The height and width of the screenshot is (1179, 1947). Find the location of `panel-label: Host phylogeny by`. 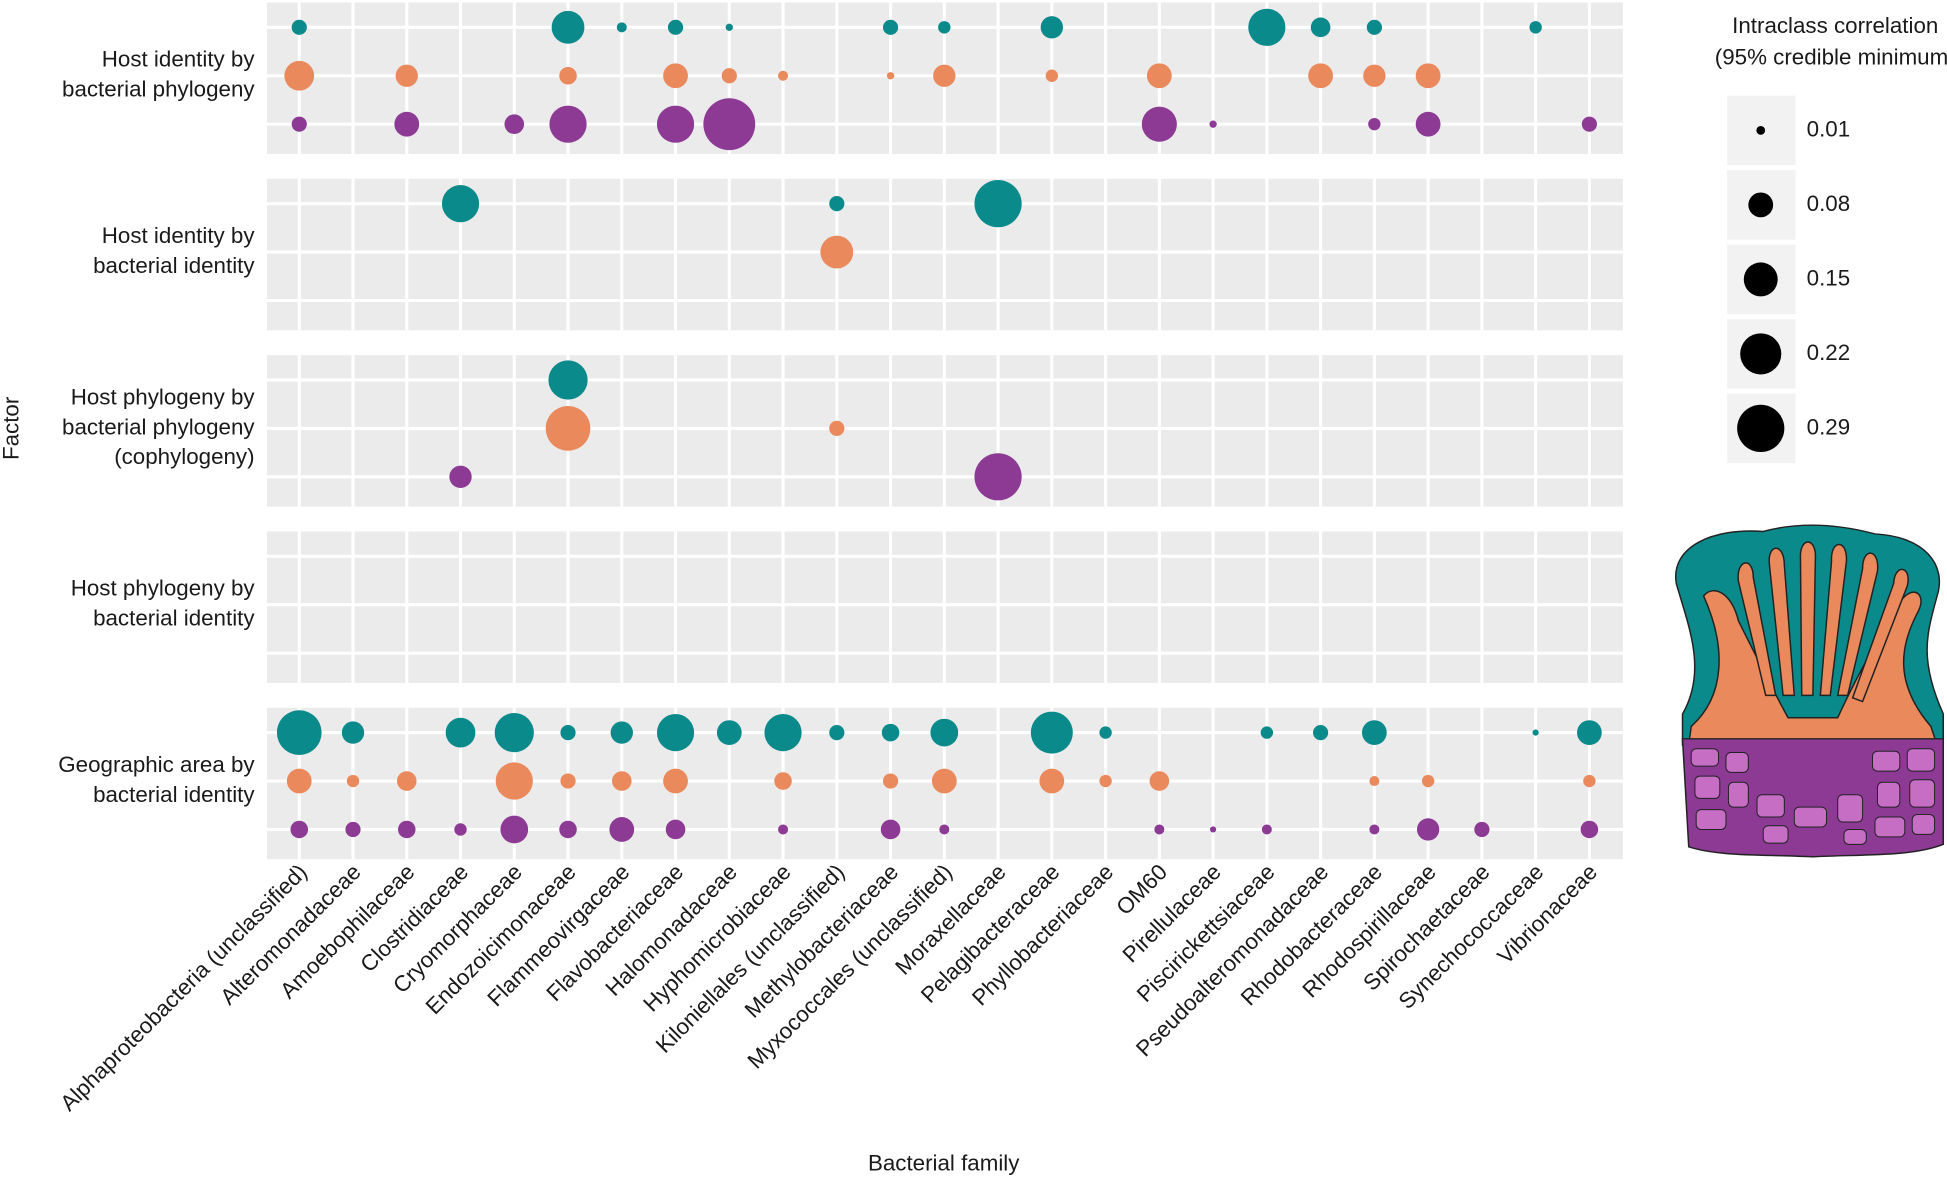

panel-label: Host phylogeny by is located at coordinates (163, 588).